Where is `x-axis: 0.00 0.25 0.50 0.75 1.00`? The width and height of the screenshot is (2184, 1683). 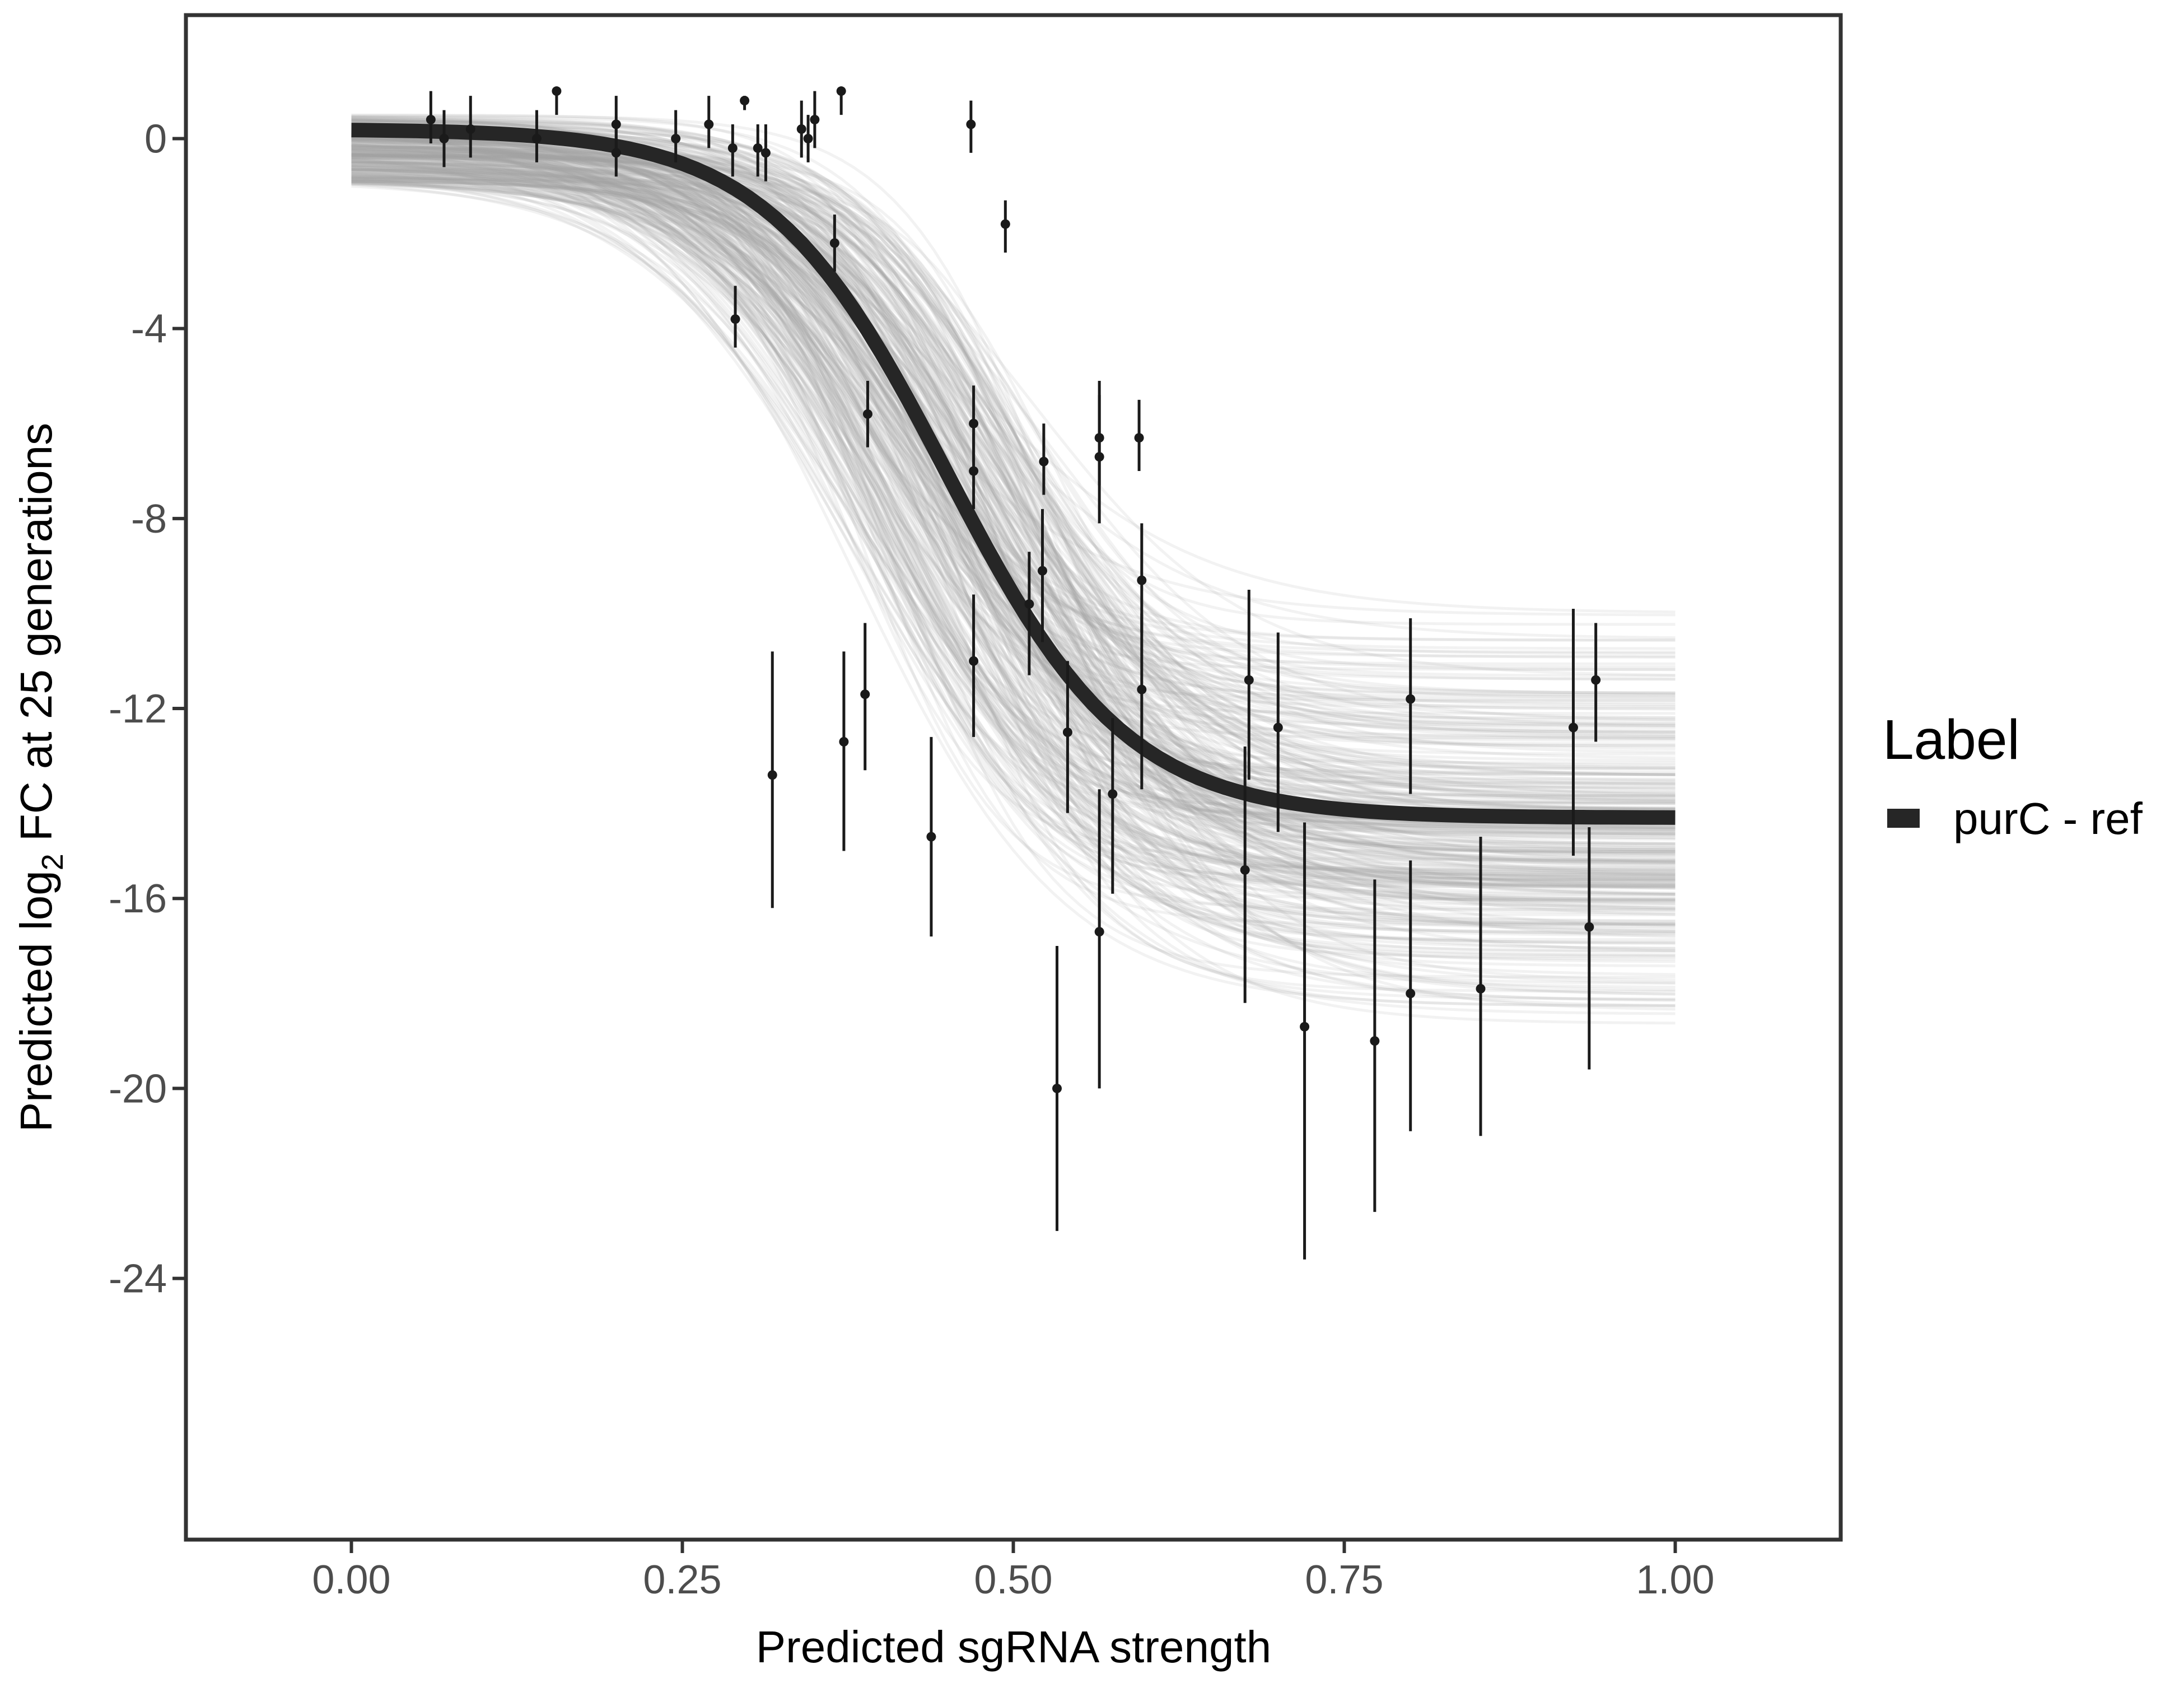 x-axis: 0.00 0.25 0.50 0.75 1.00 is located at coordinates (1014, 1572).